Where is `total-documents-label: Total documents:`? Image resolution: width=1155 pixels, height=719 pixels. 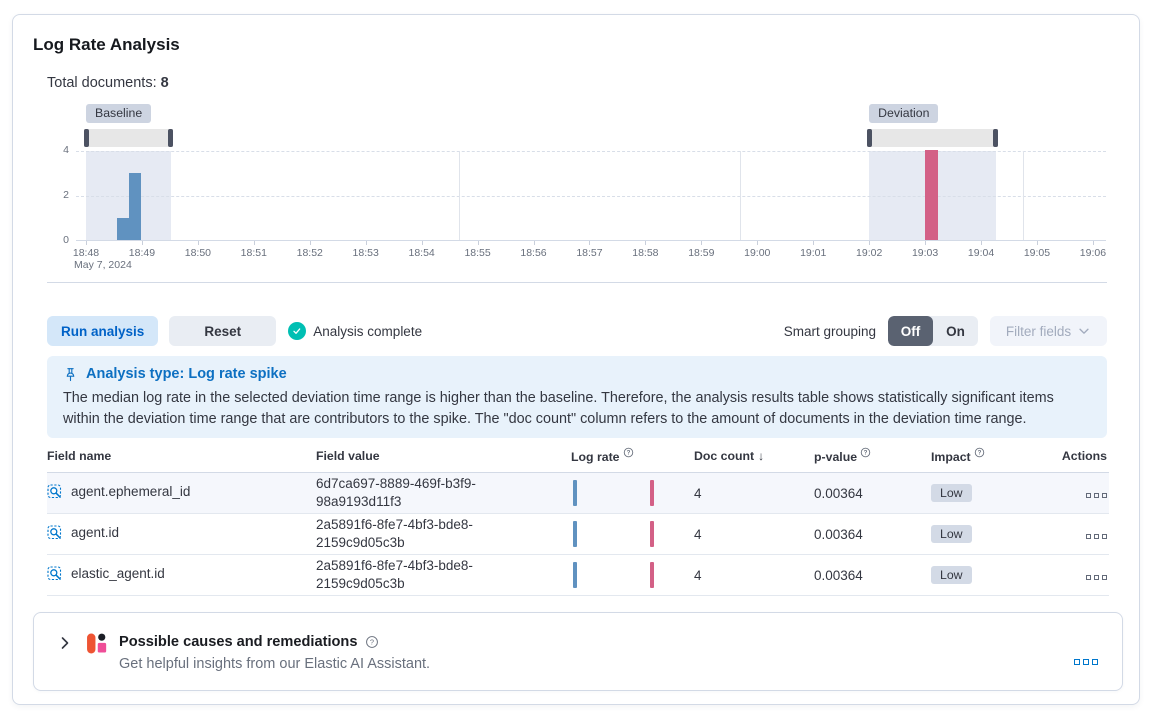
total-documents-label: Total documents: is located at coordinates (102, 83).